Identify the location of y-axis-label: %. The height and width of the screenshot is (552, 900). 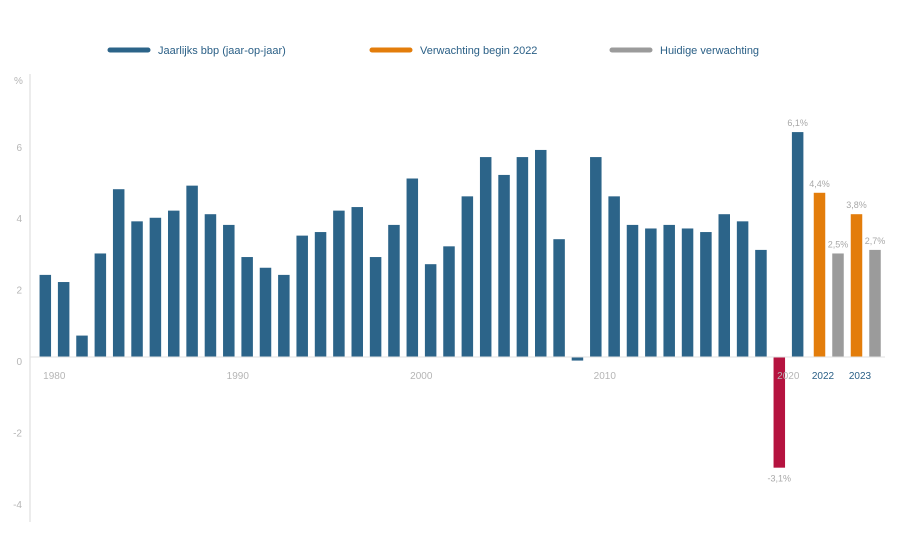
(18, 81).